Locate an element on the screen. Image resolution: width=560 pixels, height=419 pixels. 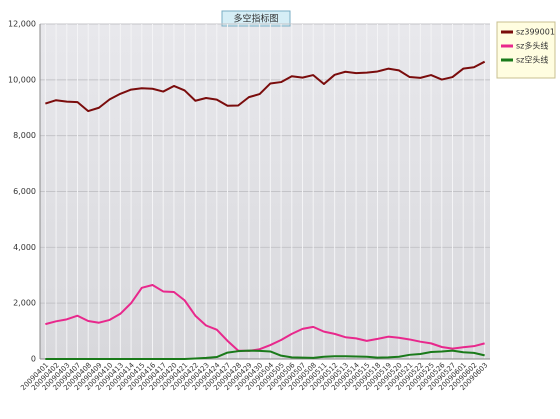
legend-label: sz空头线 is located at coordinates (532, 60).